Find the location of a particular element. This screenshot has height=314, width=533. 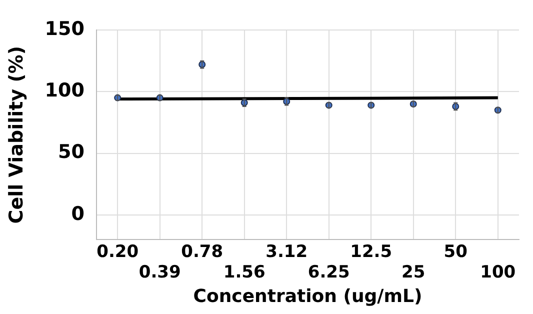

x-axis-title: Concentration (ug/mL) is located at coordinates (307, 296).